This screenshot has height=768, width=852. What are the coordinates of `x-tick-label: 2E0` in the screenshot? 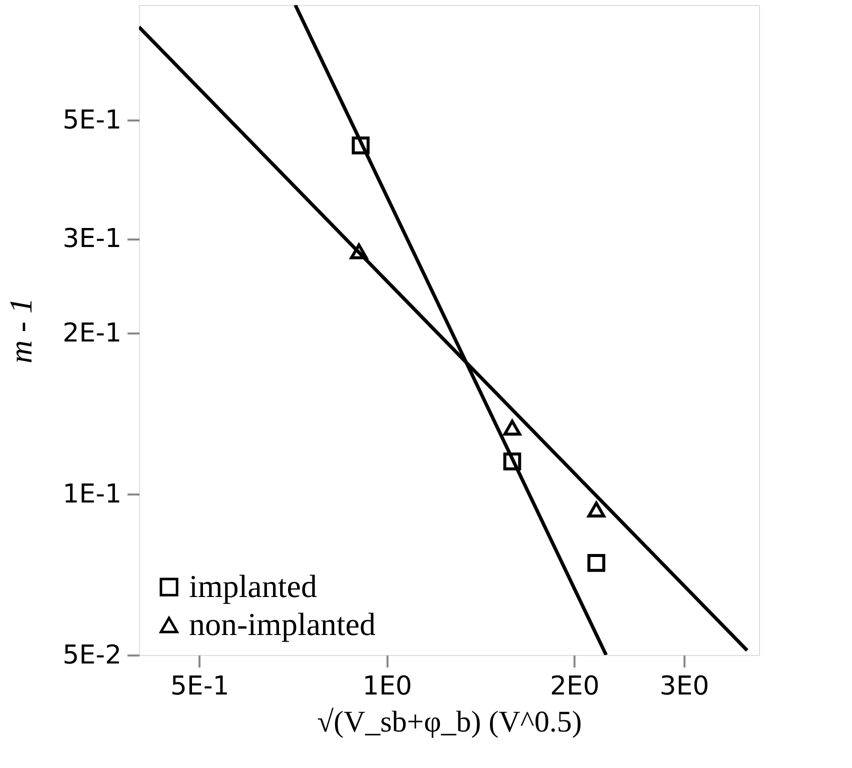 It's located at (575, 687).